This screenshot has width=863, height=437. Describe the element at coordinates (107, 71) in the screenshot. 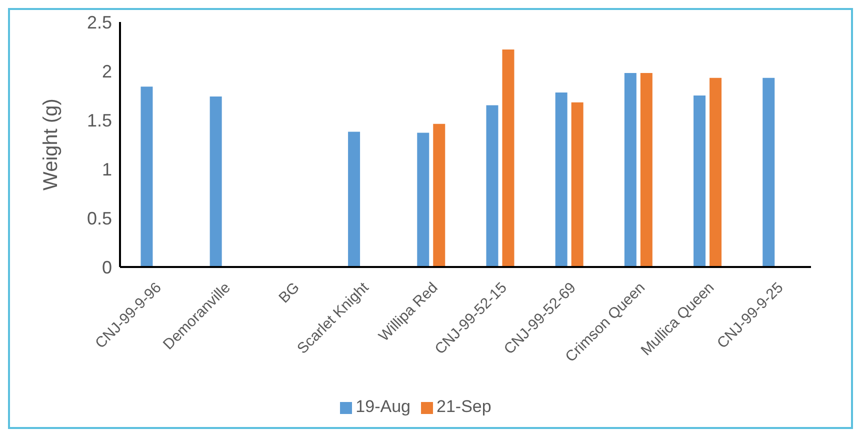

I see `y-tick-label: 2` at that location.